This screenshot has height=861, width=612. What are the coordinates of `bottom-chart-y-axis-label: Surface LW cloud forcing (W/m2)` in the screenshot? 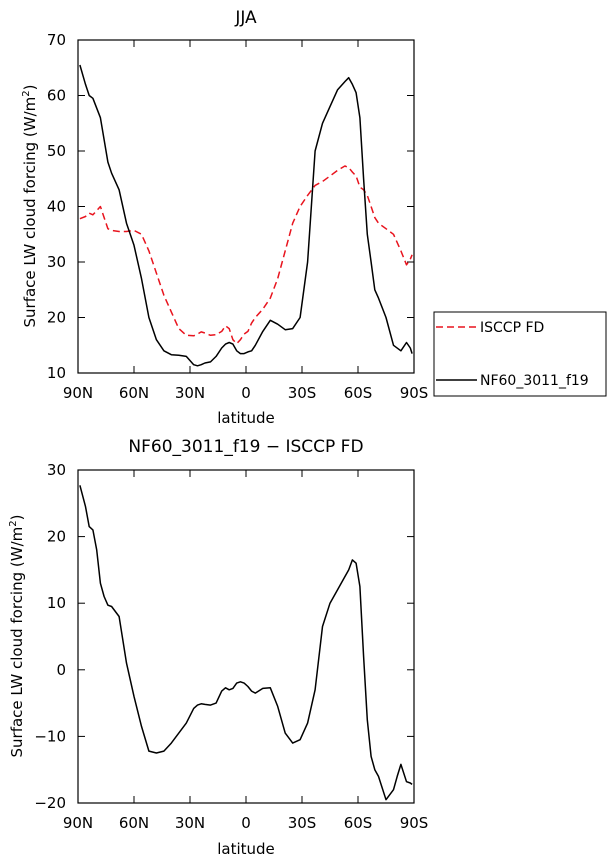 It's located at (17, 636).